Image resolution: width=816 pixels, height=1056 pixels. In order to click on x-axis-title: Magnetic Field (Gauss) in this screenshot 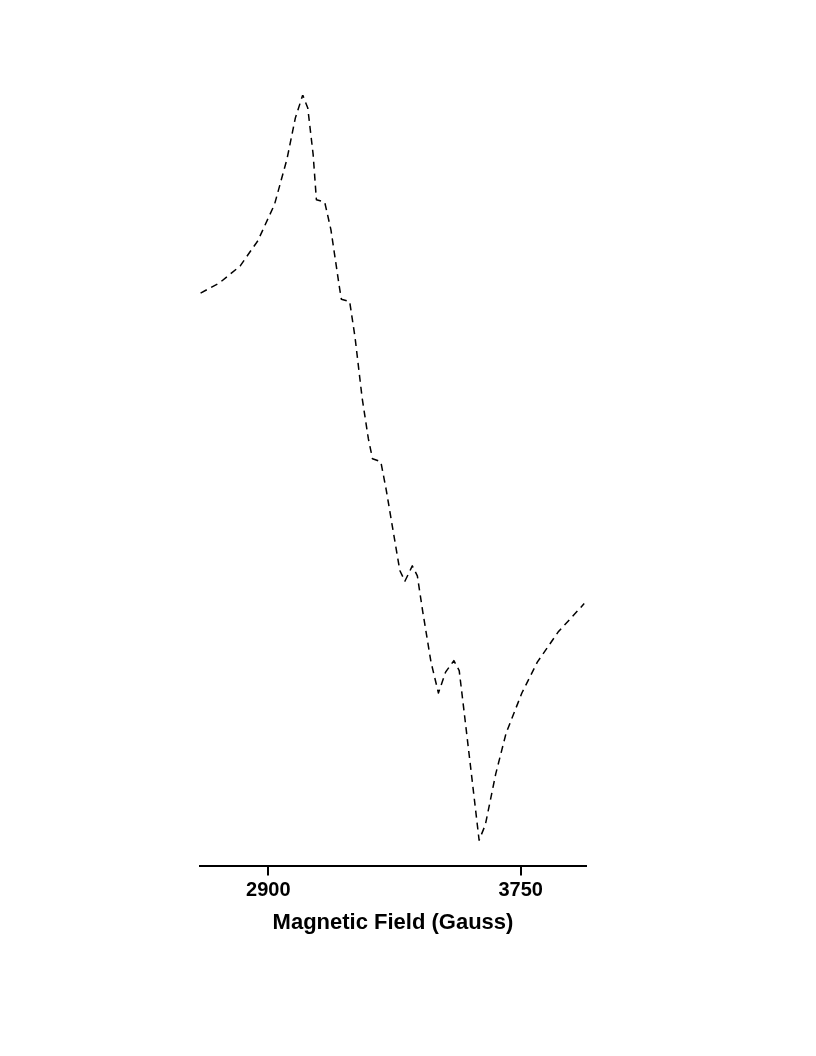, I will do `click(393, 921)`.